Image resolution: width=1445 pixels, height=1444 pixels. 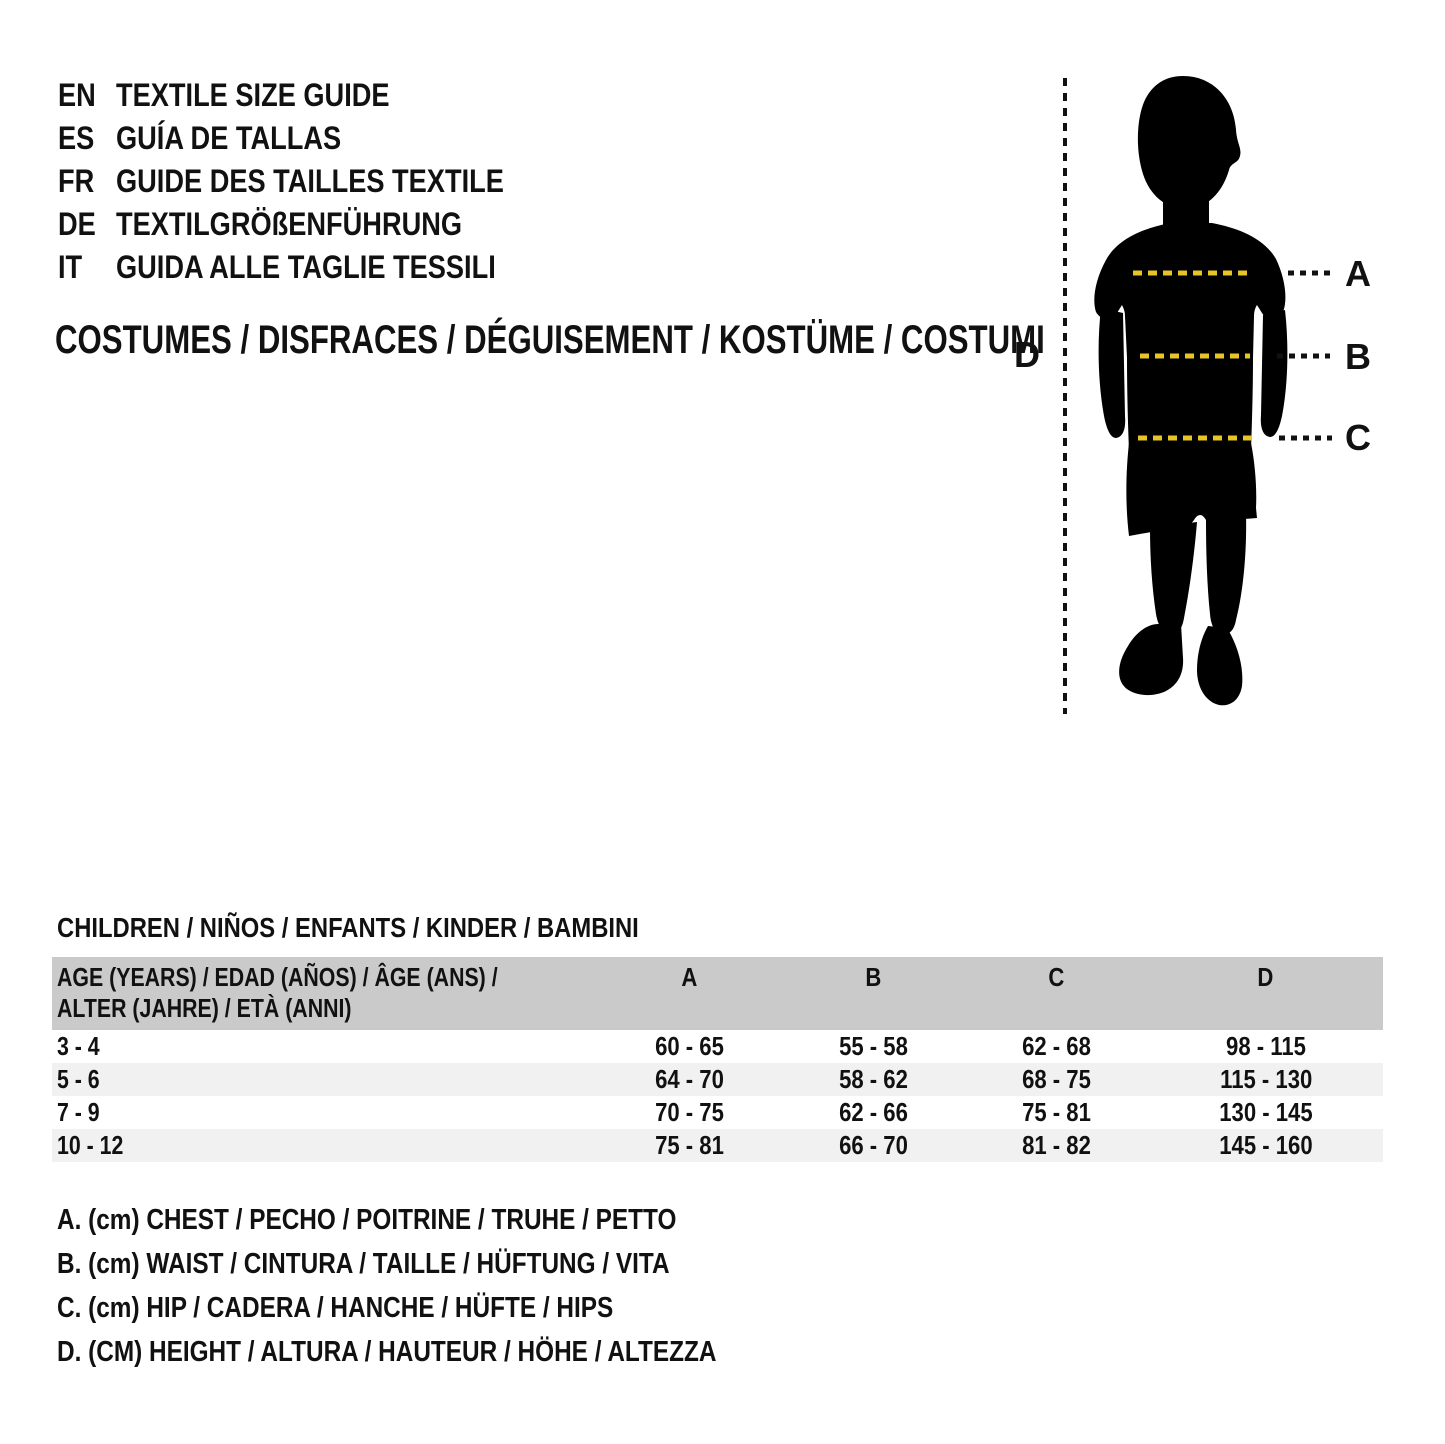 I want to click on silhouette-right-arm, so click(x=1274, y=373).